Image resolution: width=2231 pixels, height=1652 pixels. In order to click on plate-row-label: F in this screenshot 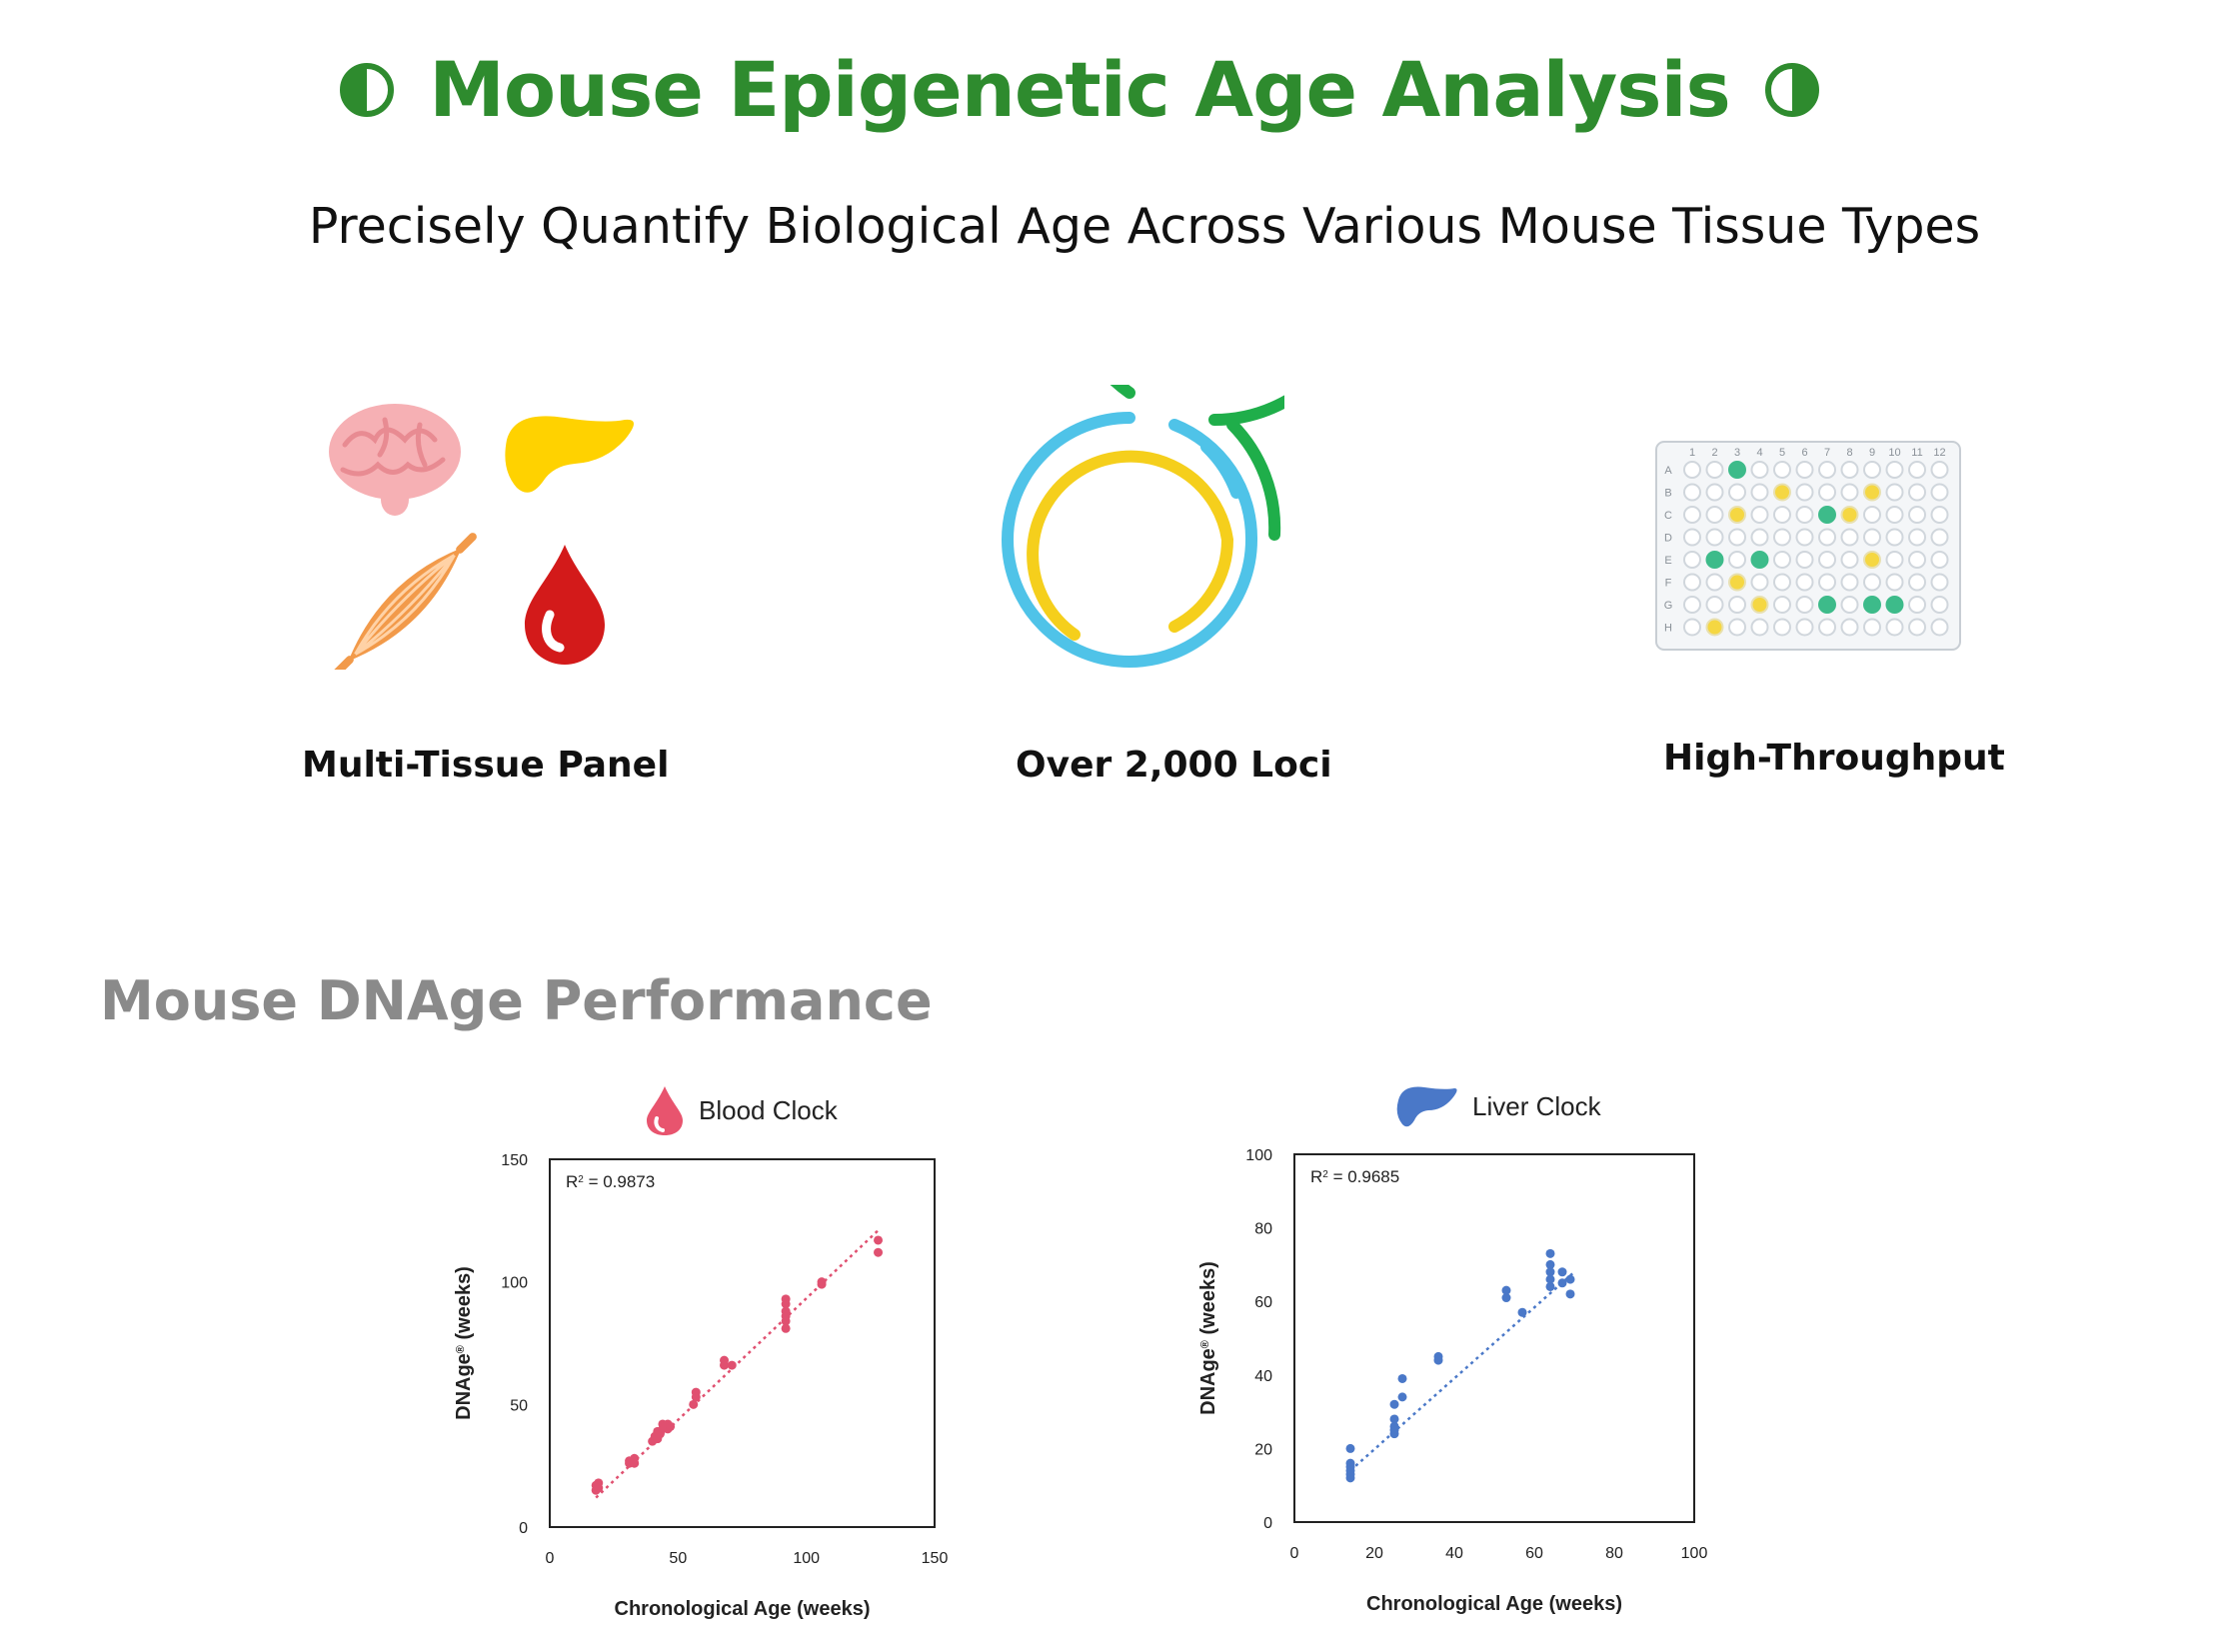, I will do `click(1669, 584)`.